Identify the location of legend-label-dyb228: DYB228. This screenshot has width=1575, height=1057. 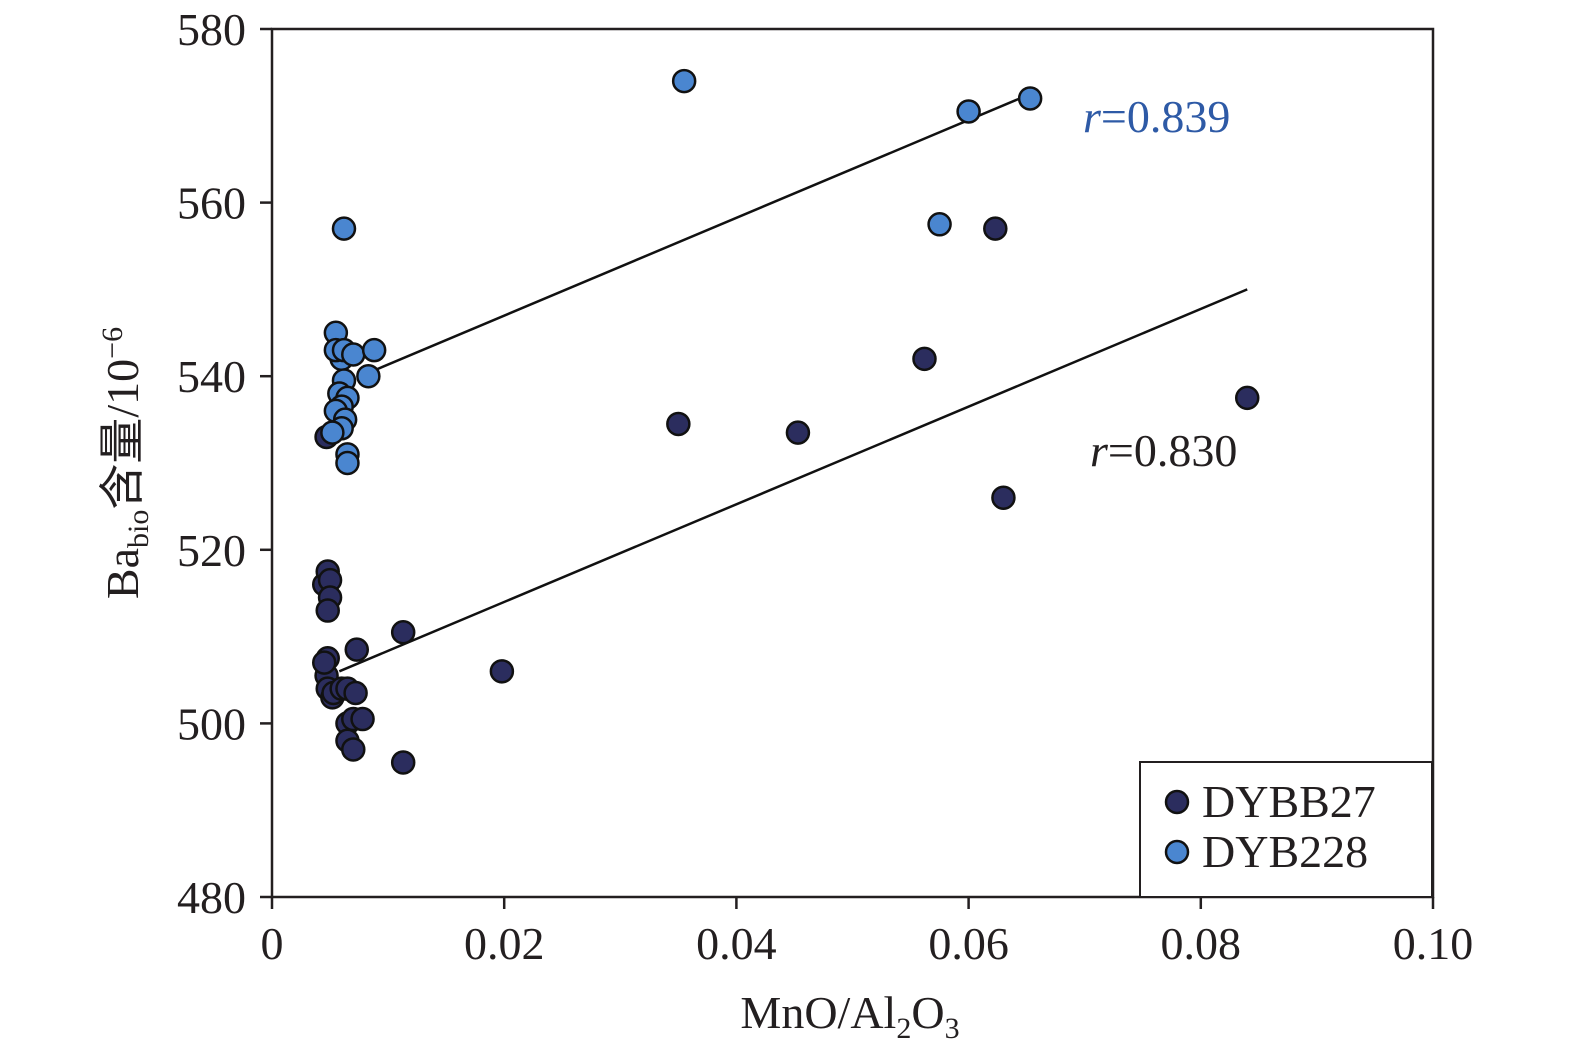
(1285, 851).